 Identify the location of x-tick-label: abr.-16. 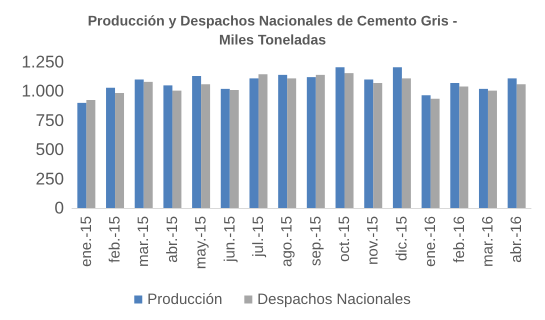
(517, 239).